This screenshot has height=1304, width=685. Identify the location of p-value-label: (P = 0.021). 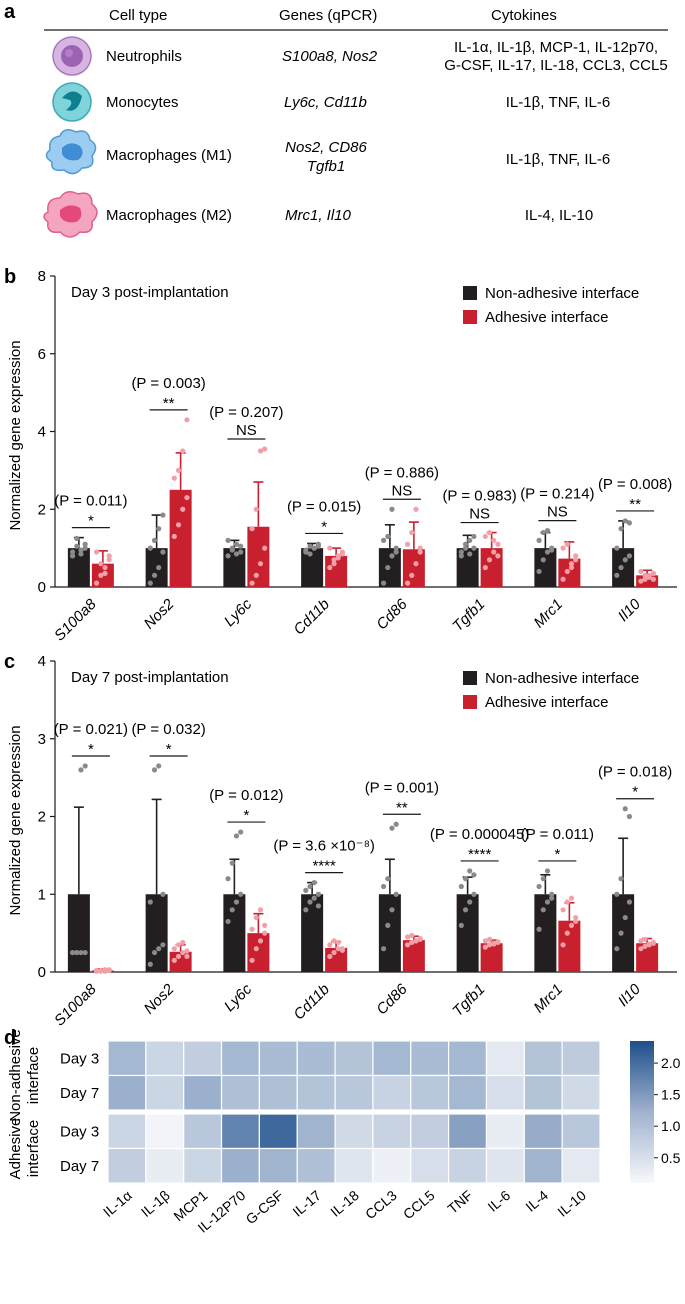
(91, 729).